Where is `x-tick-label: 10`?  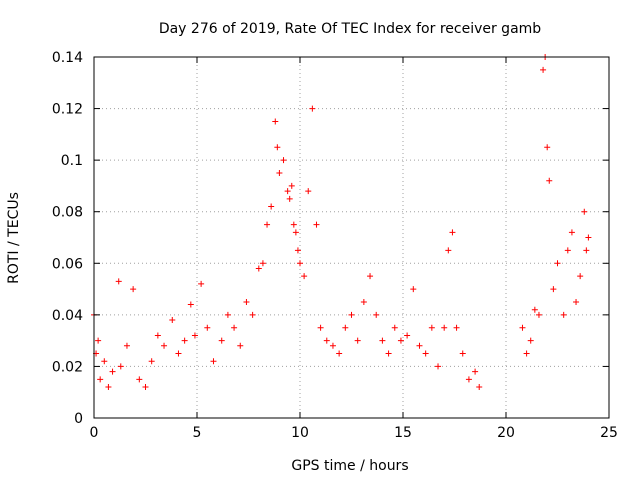 x-tick-label: 10 is located at coordinates (300, 433).